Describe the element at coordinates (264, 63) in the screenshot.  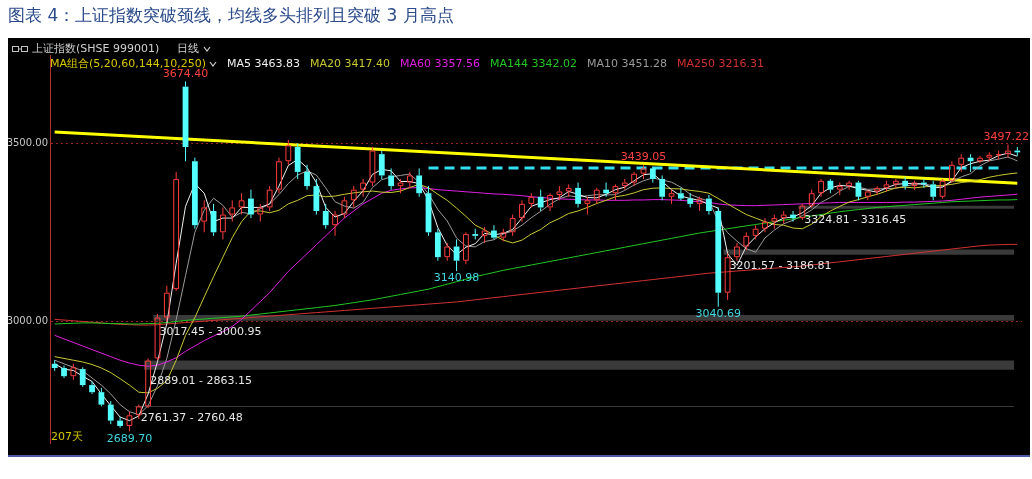
I see `text: MA5 3463.83` at that location.